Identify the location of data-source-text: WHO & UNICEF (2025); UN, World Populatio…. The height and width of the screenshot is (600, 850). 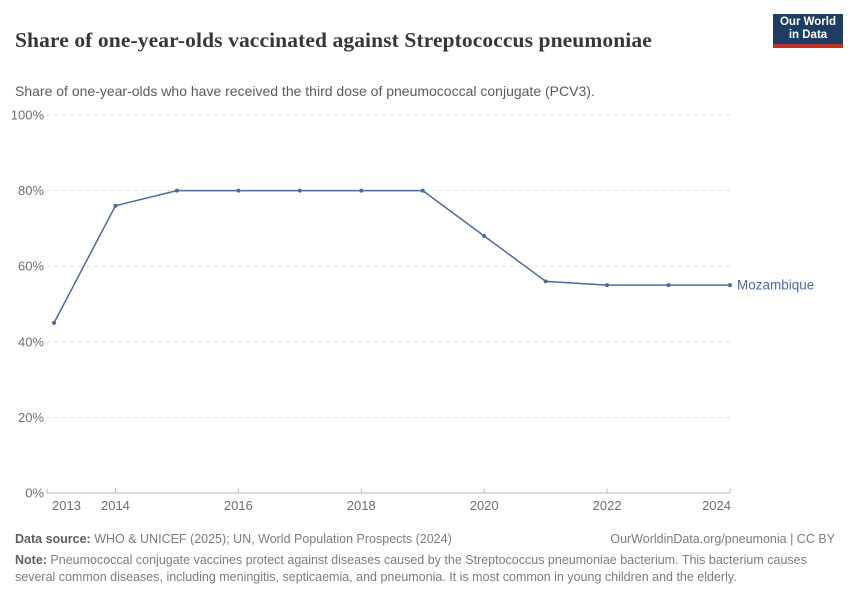
(271, 539).